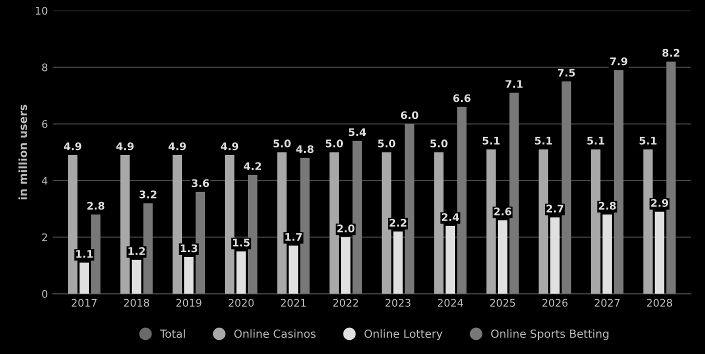  Describe the element at coordinates (42, 10) in the screenshot. I see `y-tick-label: 10` at that location.